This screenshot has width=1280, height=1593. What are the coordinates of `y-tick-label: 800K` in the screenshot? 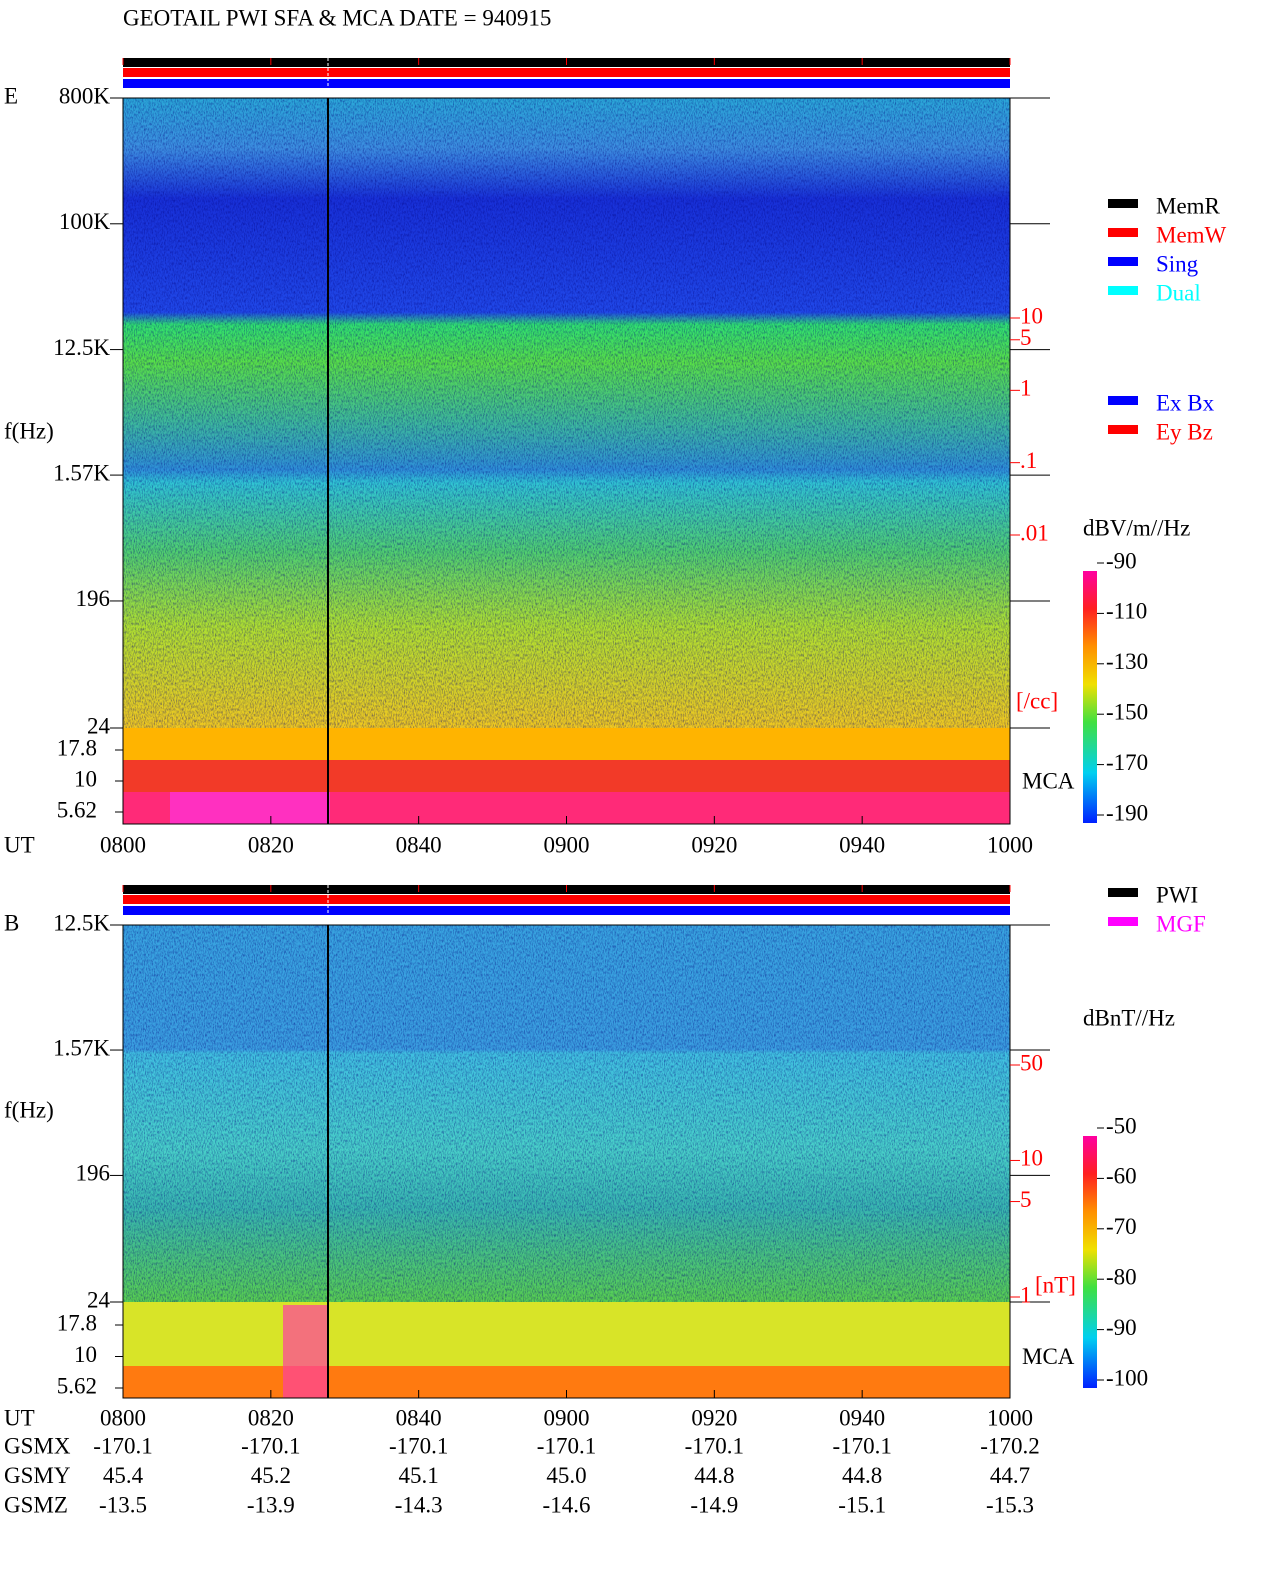 It's located at (85, 95).